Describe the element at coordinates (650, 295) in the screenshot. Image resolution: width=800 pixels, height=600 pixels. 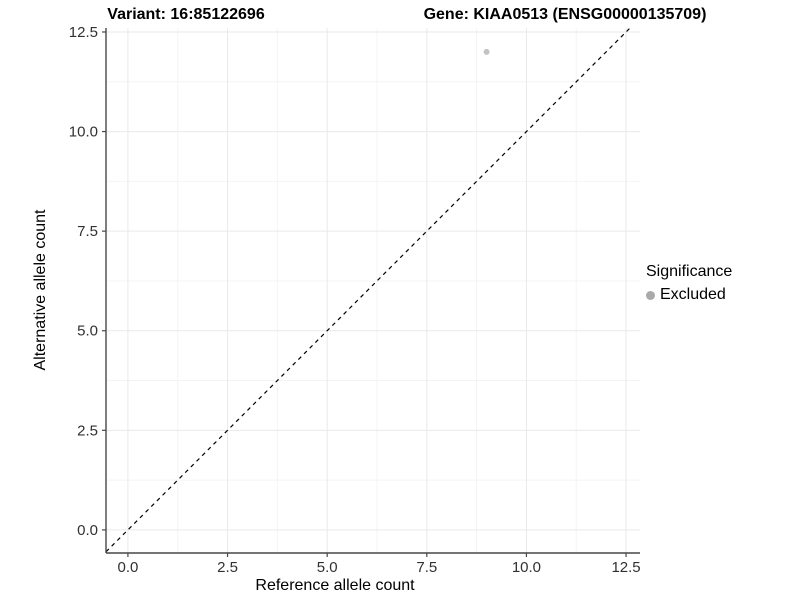
I see `legend-point-icon` at that location.